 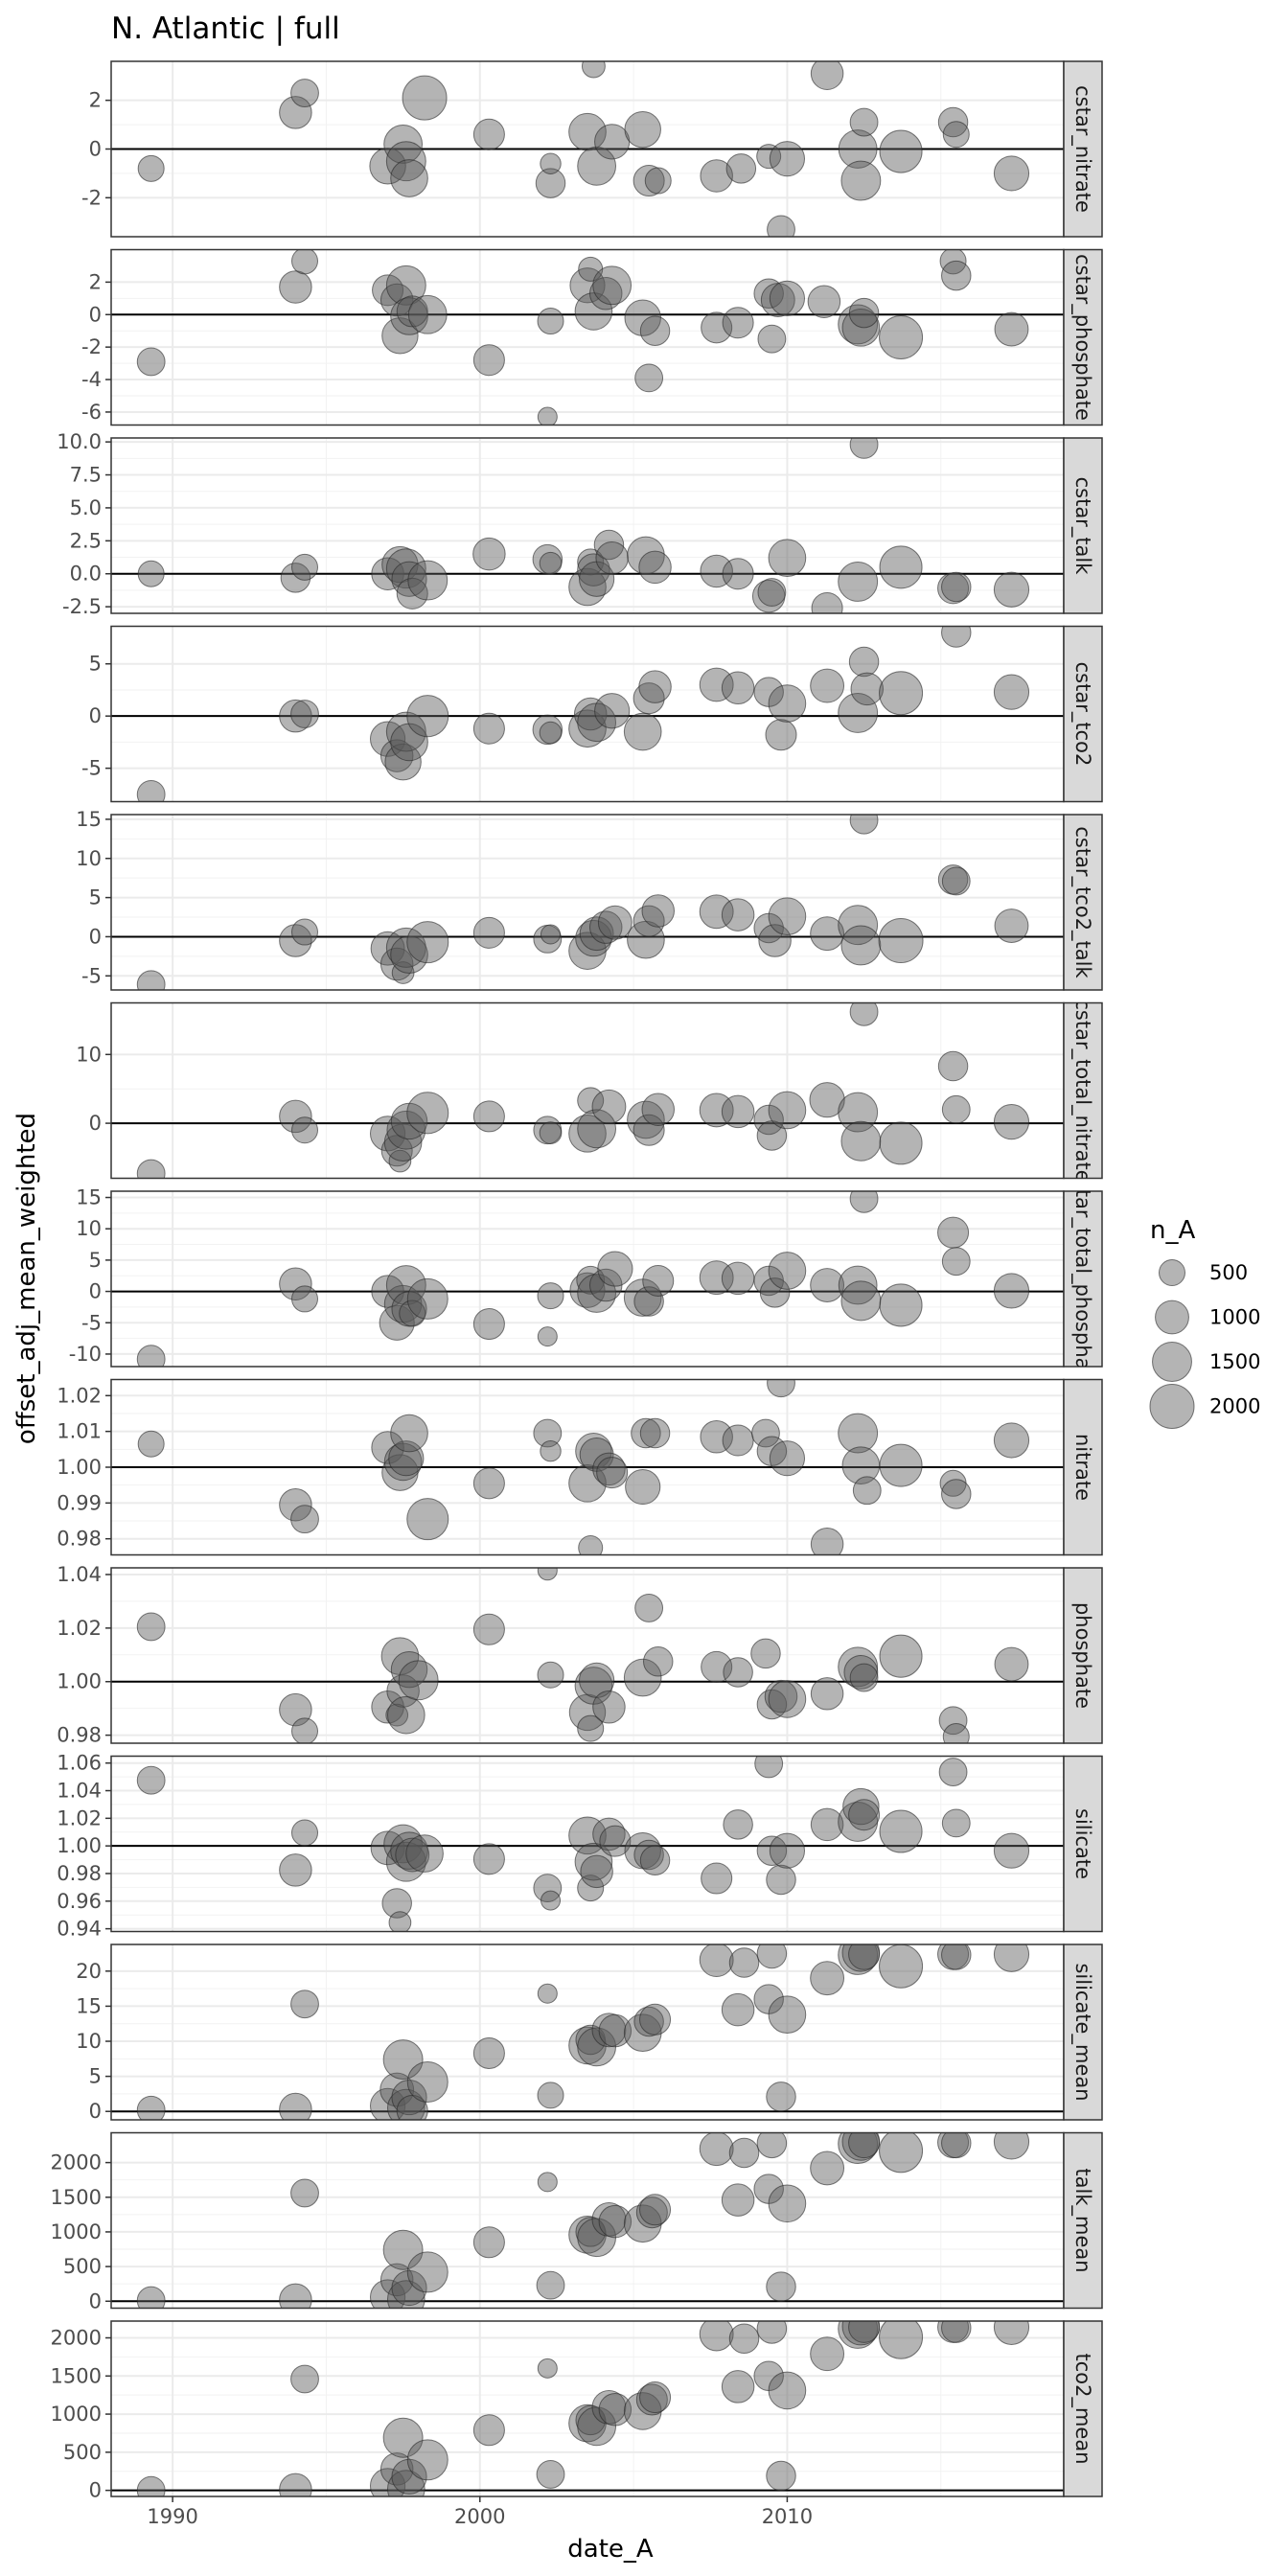 What do you see at coordinates (79, 1901) in the screenshot?
I see `y-tick-label: 0.96` at bounding box center [79, 1901].